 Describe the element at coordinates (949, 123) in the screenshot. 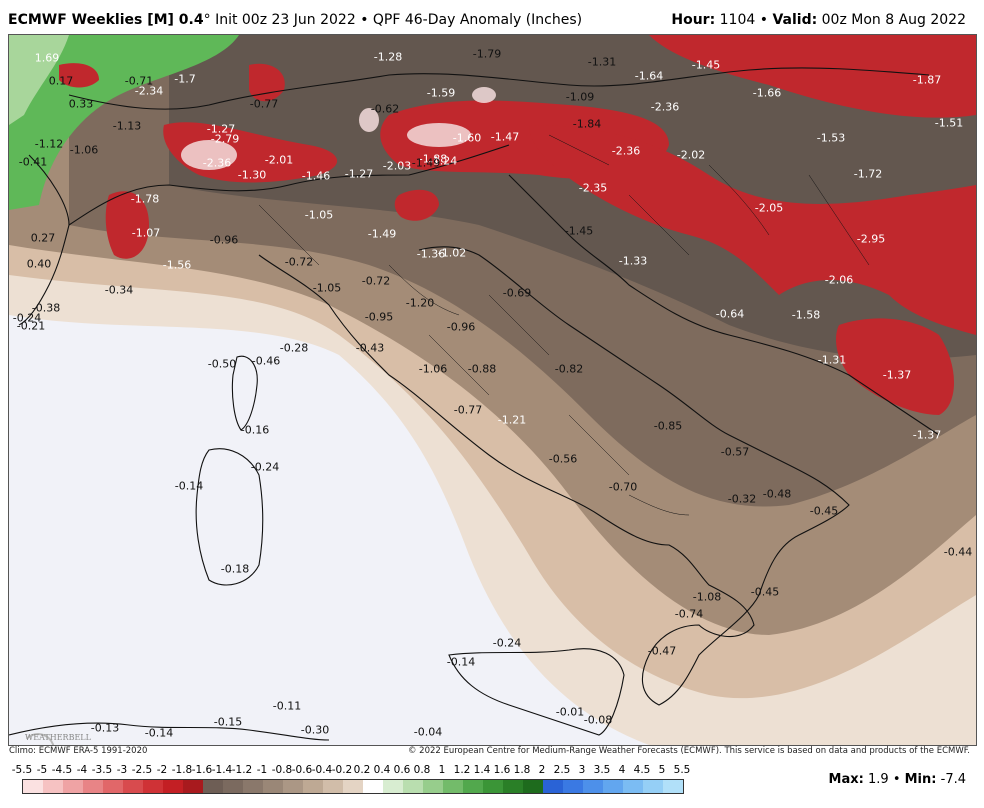

I see `anomaly-value-label: -1.51` at that location.